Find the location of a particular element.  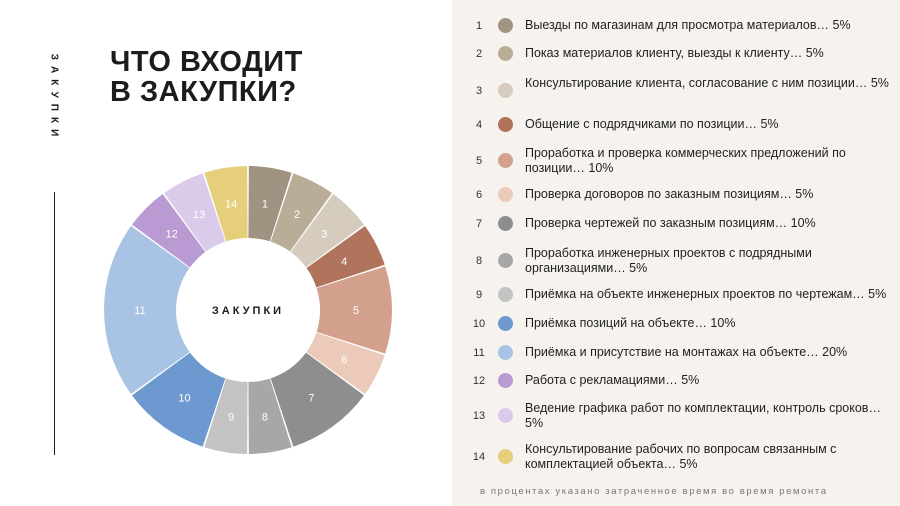

title-line-2: В ЗАКУПКИ? is located at coordinates (203, 92).